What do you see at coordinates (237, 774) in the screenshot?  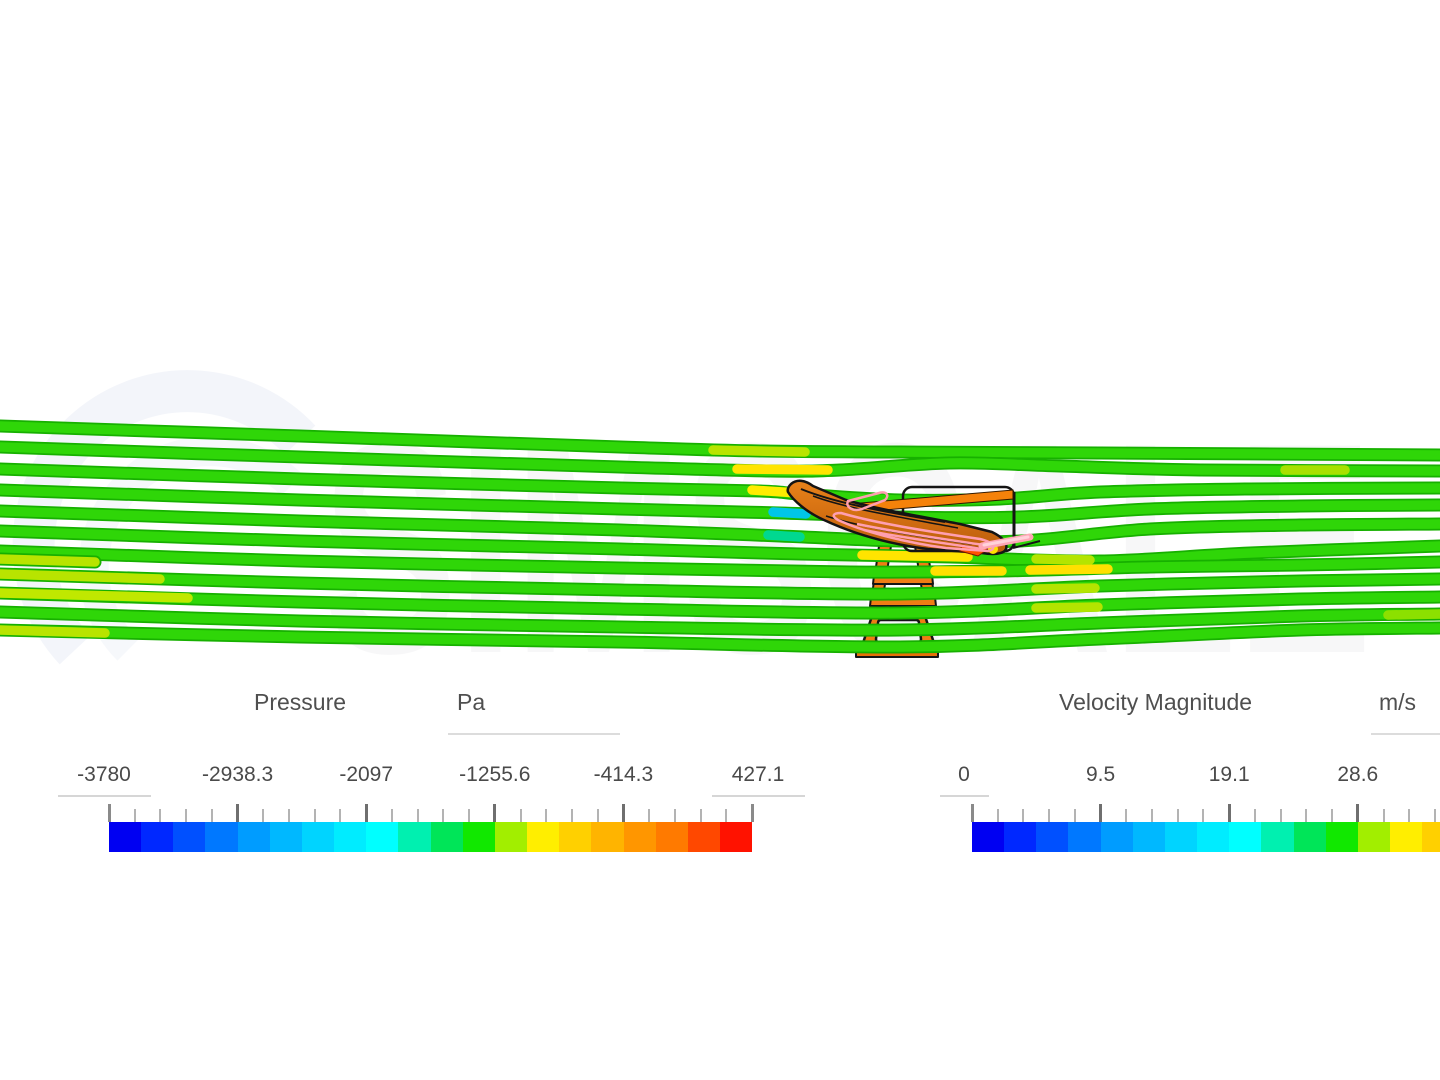 I see `pressure-tick-label: -2938.3` at bounding box center [237, 774].